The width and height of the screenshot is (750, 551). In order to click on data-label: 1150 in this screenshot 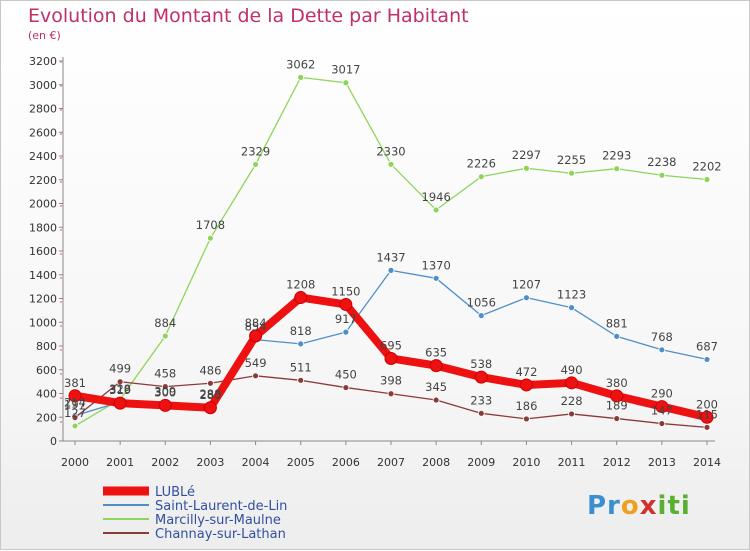, I will do `click(345, 291)`.